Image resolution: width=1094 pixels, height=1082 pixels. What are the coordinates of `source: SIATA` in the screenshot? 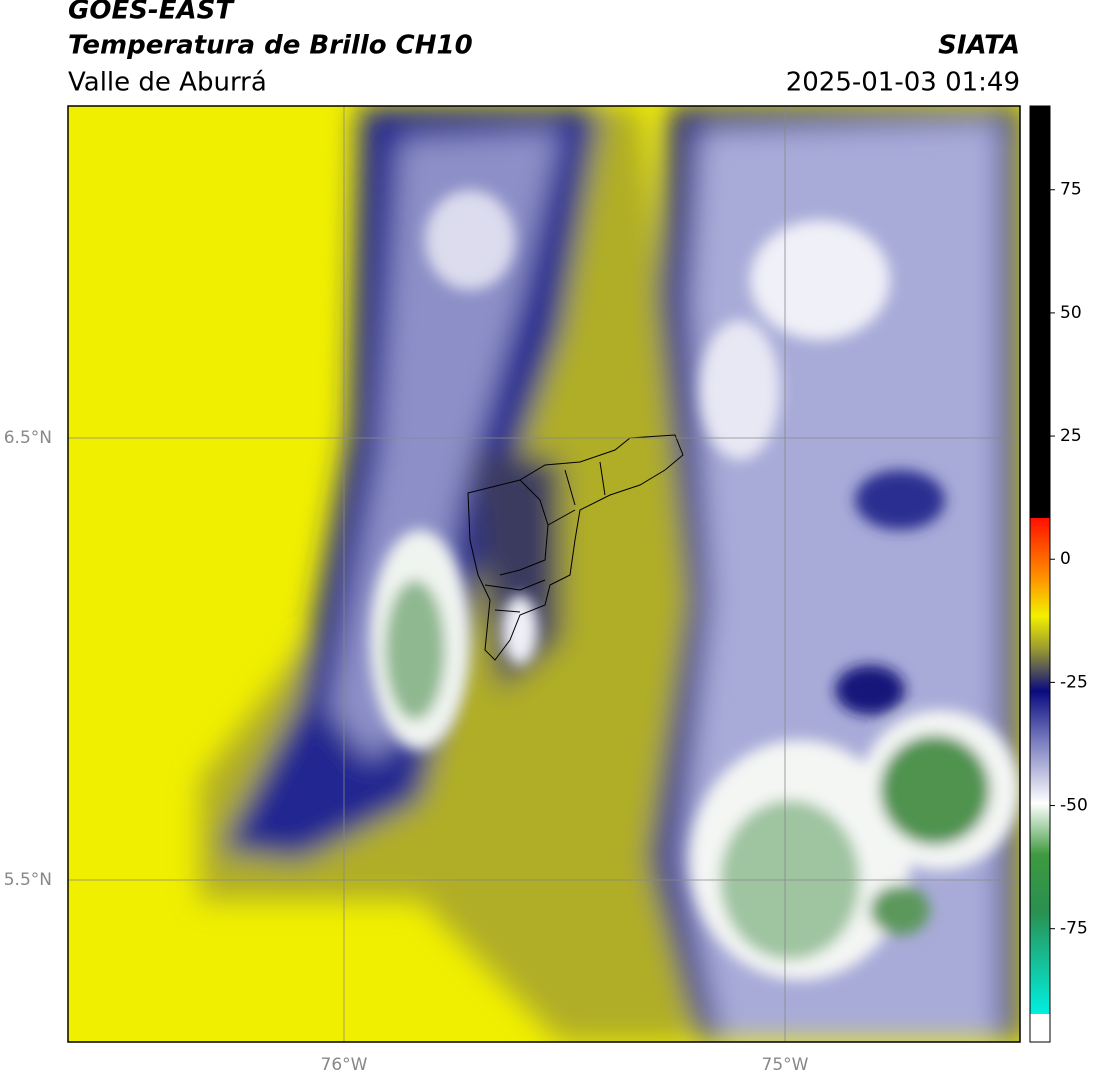 It's located at (979, 46).